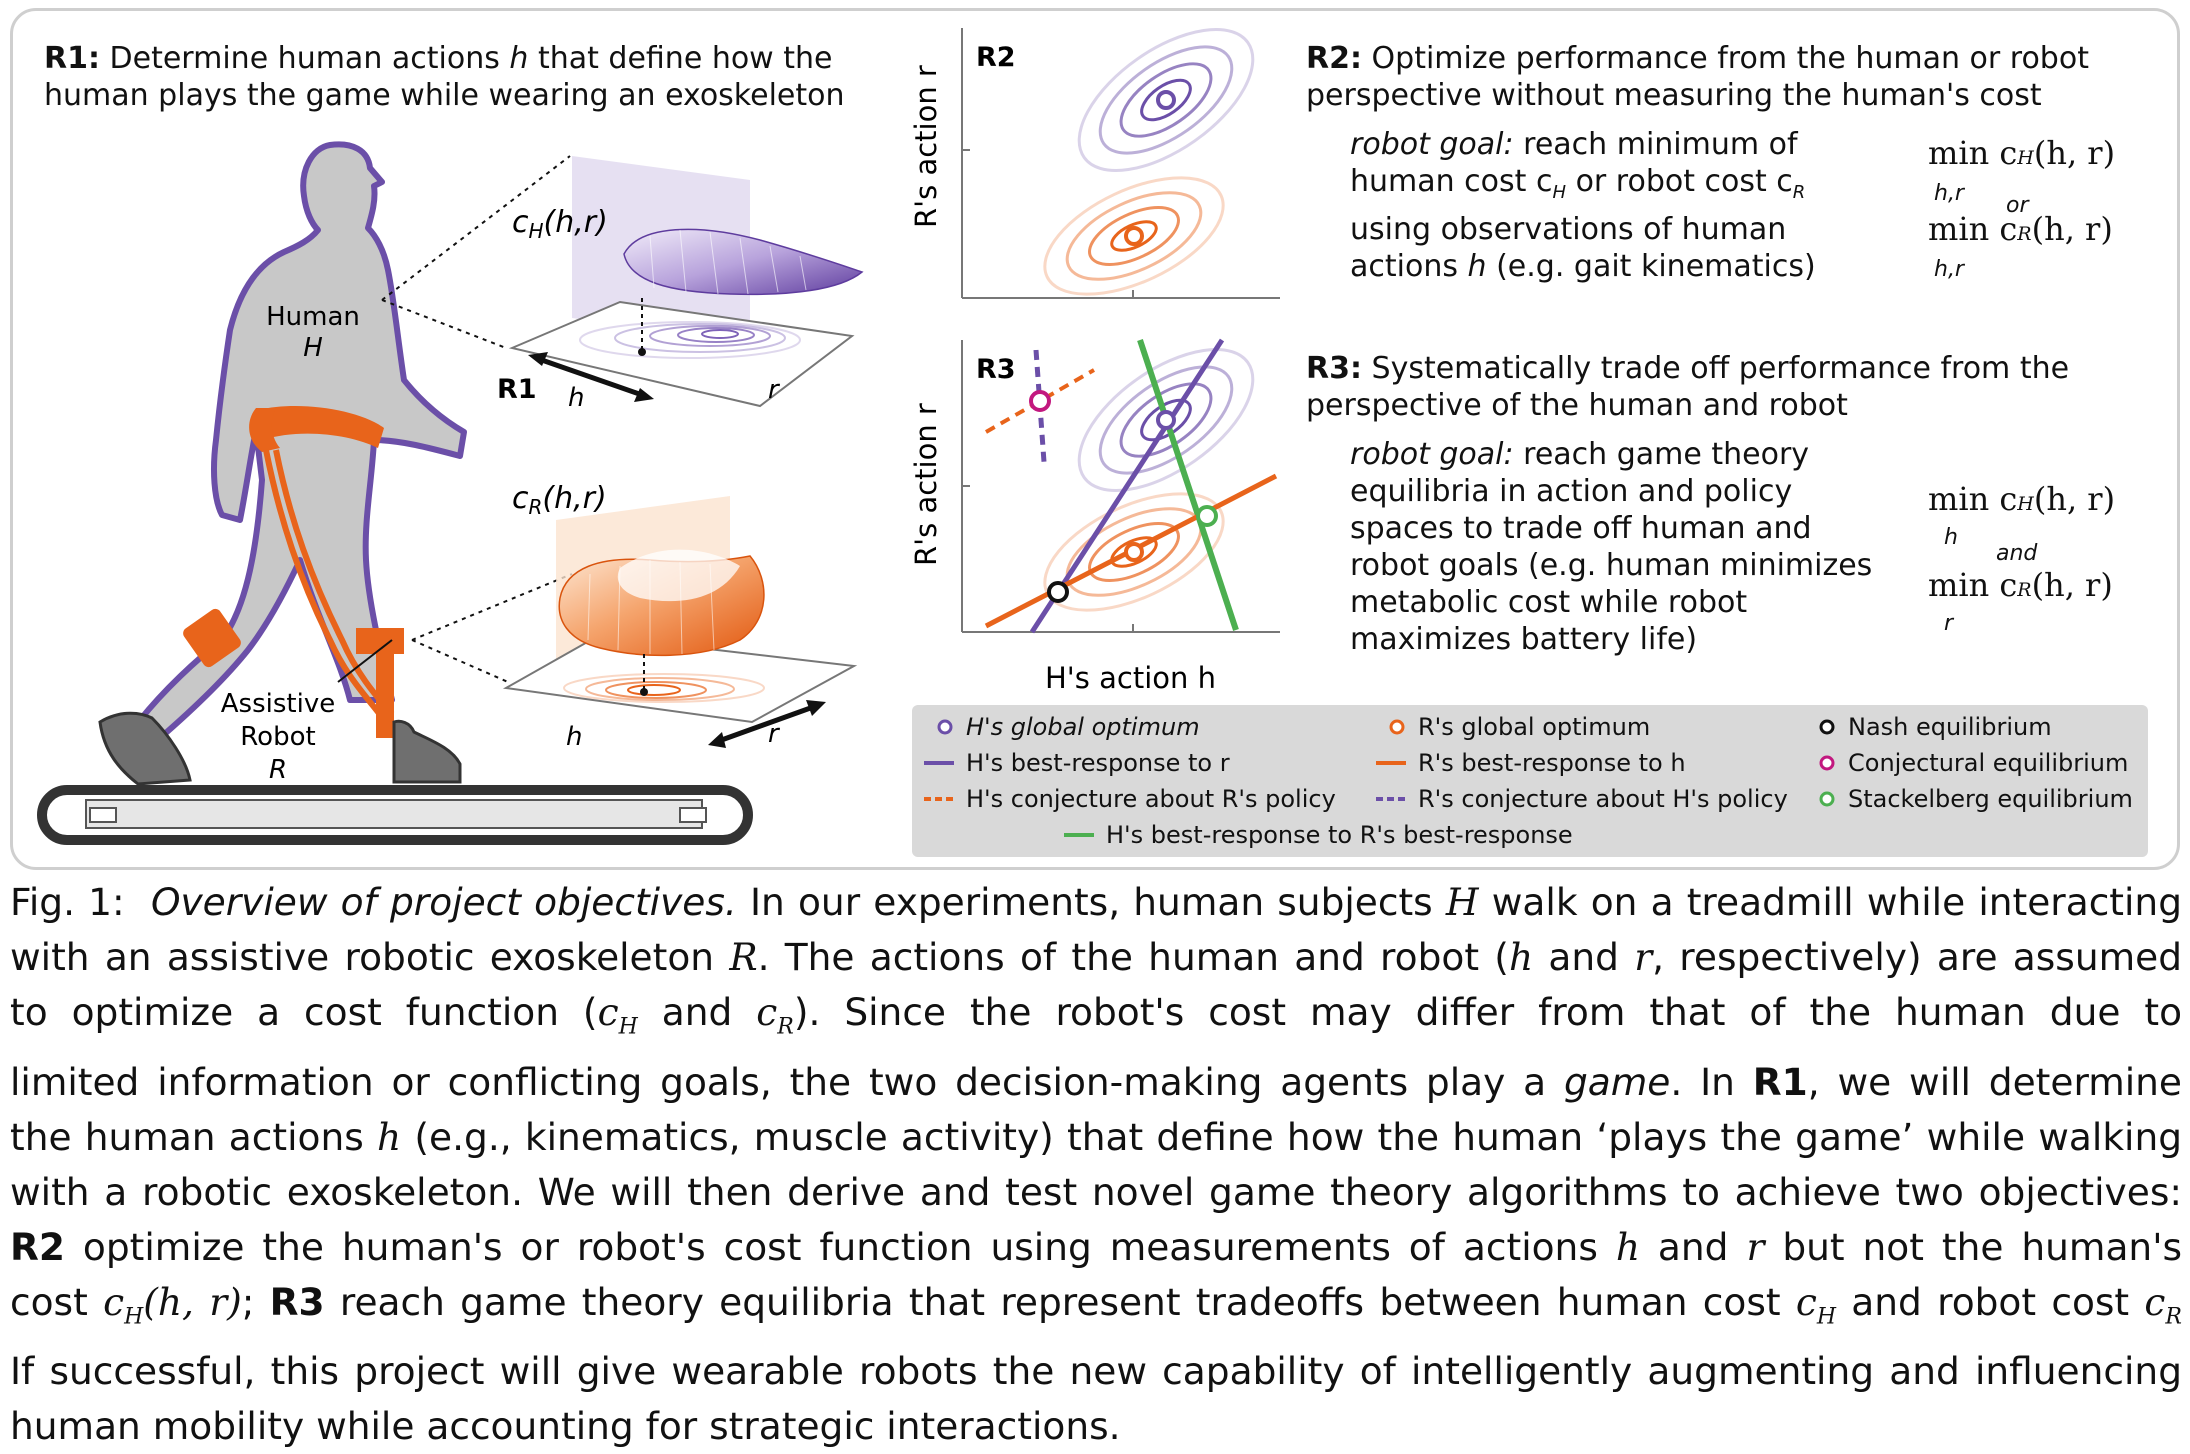 This screenshot has width=2190, height=1454. Describe the element at coordinates (313, 348) in the screenshot. I see `human-var: H` at that location.